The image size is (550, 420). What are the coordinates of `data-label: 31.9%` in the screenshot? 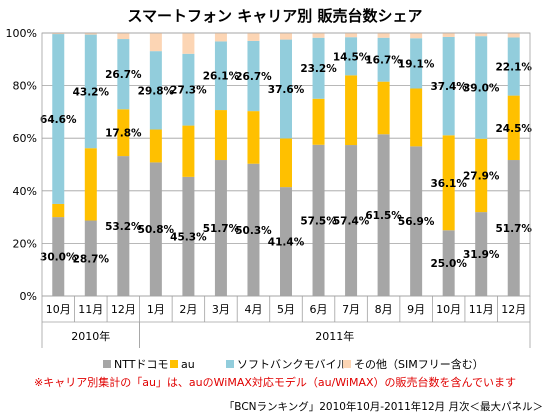 It's located at (481, 255).